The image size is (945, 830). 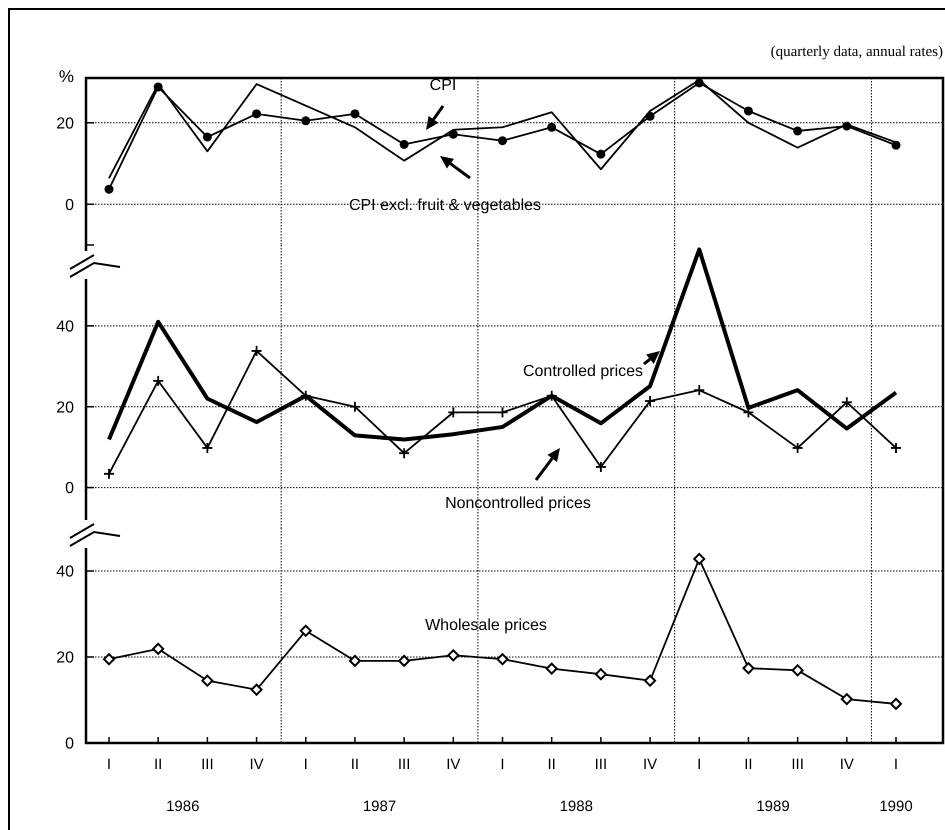 I want to click on text: 1989, so click(x=773, y=806).